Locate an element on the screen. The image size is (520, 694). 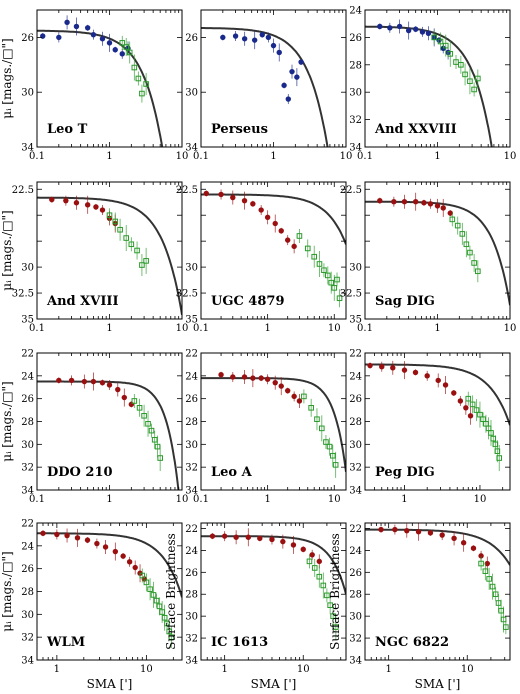
y-tick-label: 22 is located at coordinates (191, 354).